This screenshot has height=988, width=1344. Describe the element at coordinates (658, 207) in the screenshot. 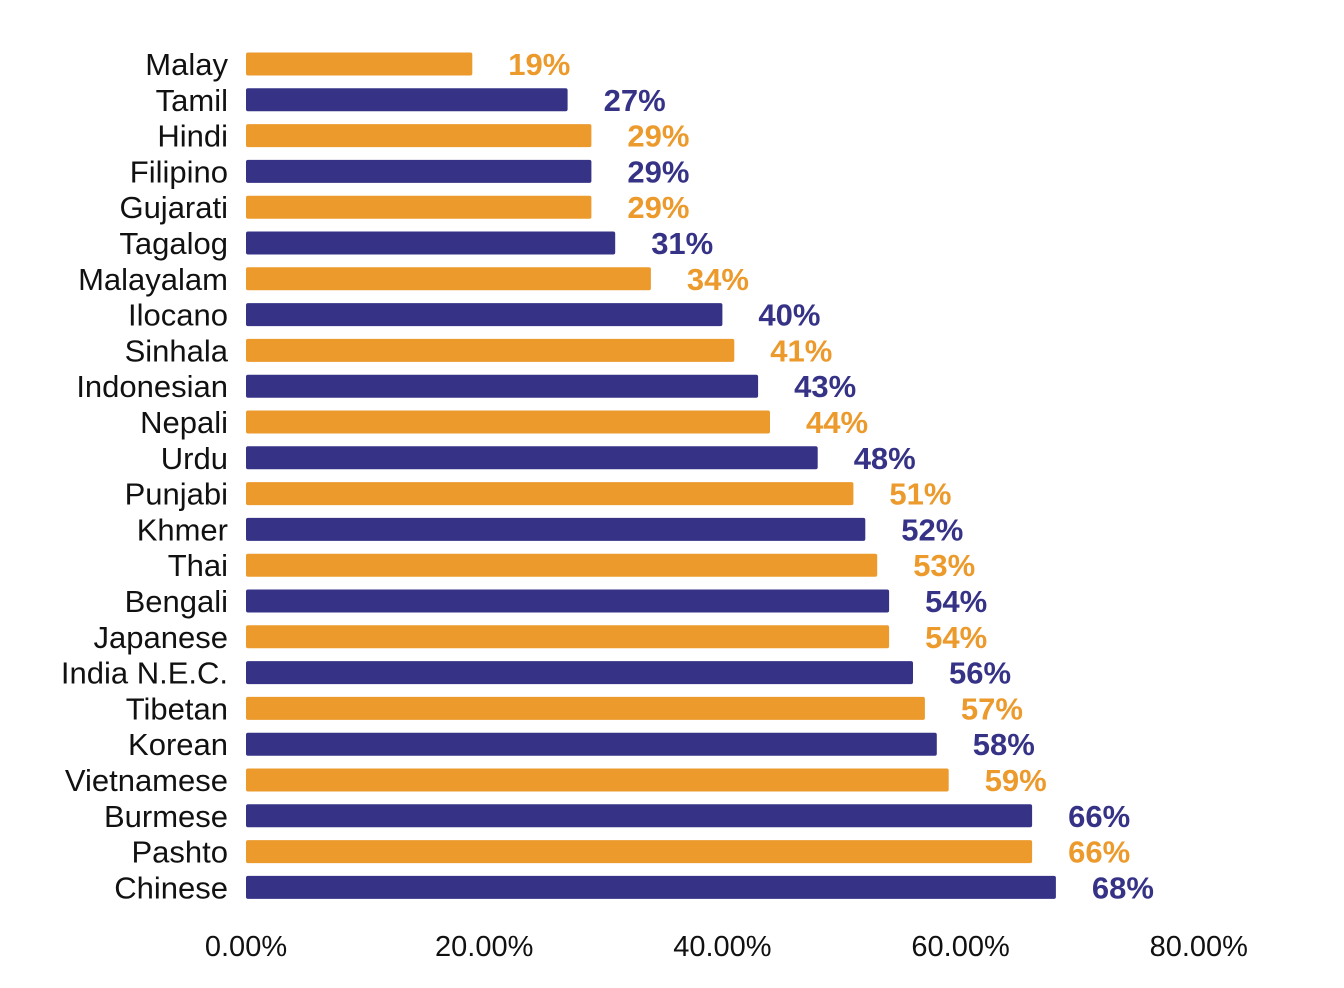

I see `value-label-gujarati: 29%` at that location.